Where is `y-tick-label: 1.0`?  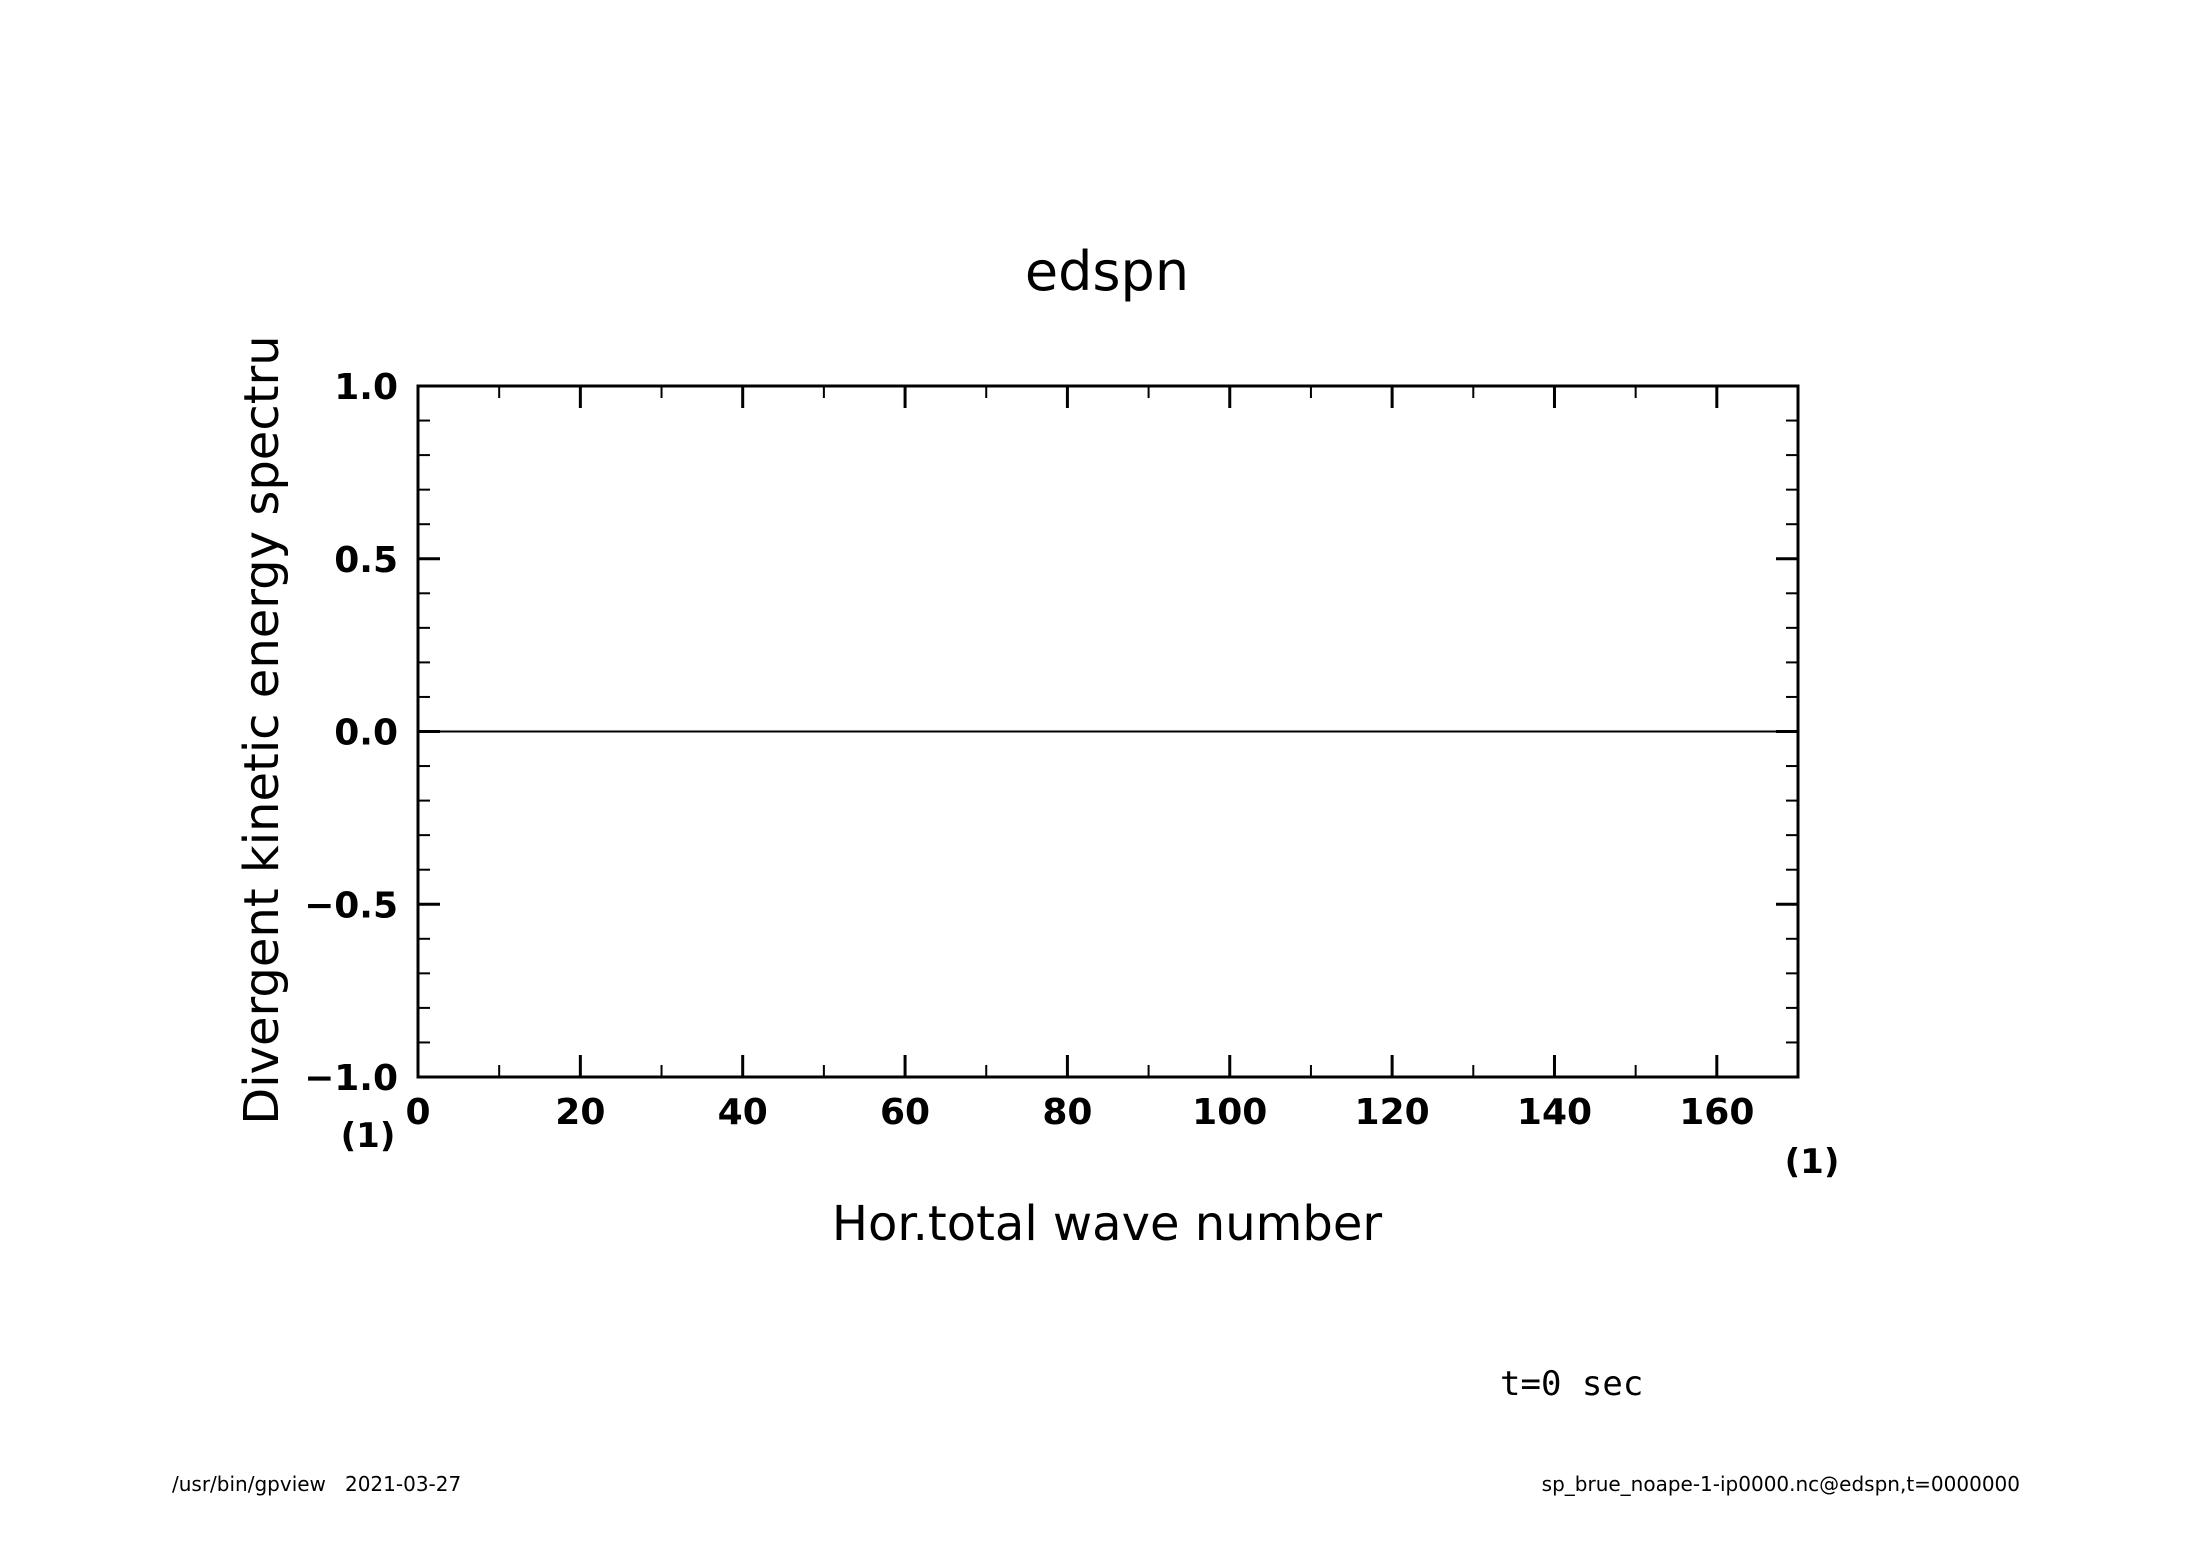
y-tick-label: 1.0 is located at coordinates (366, 387).